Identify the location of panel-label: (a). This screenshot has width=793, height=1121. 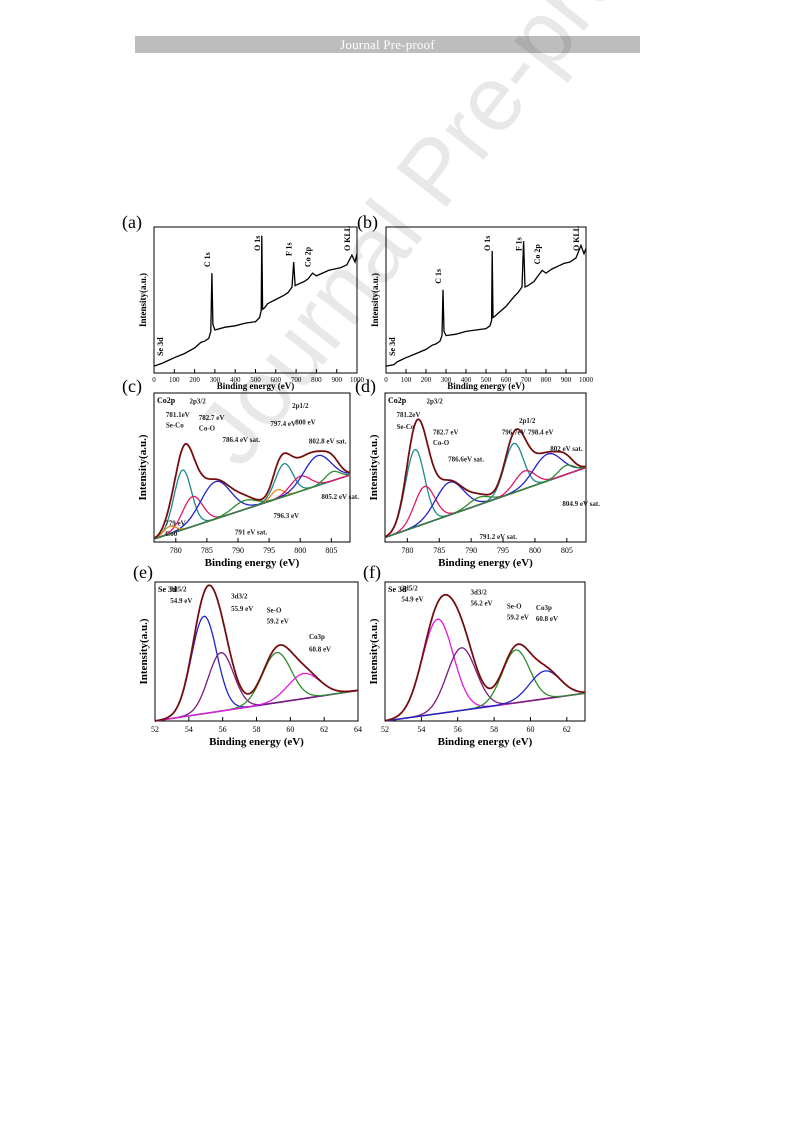
(132, 222).